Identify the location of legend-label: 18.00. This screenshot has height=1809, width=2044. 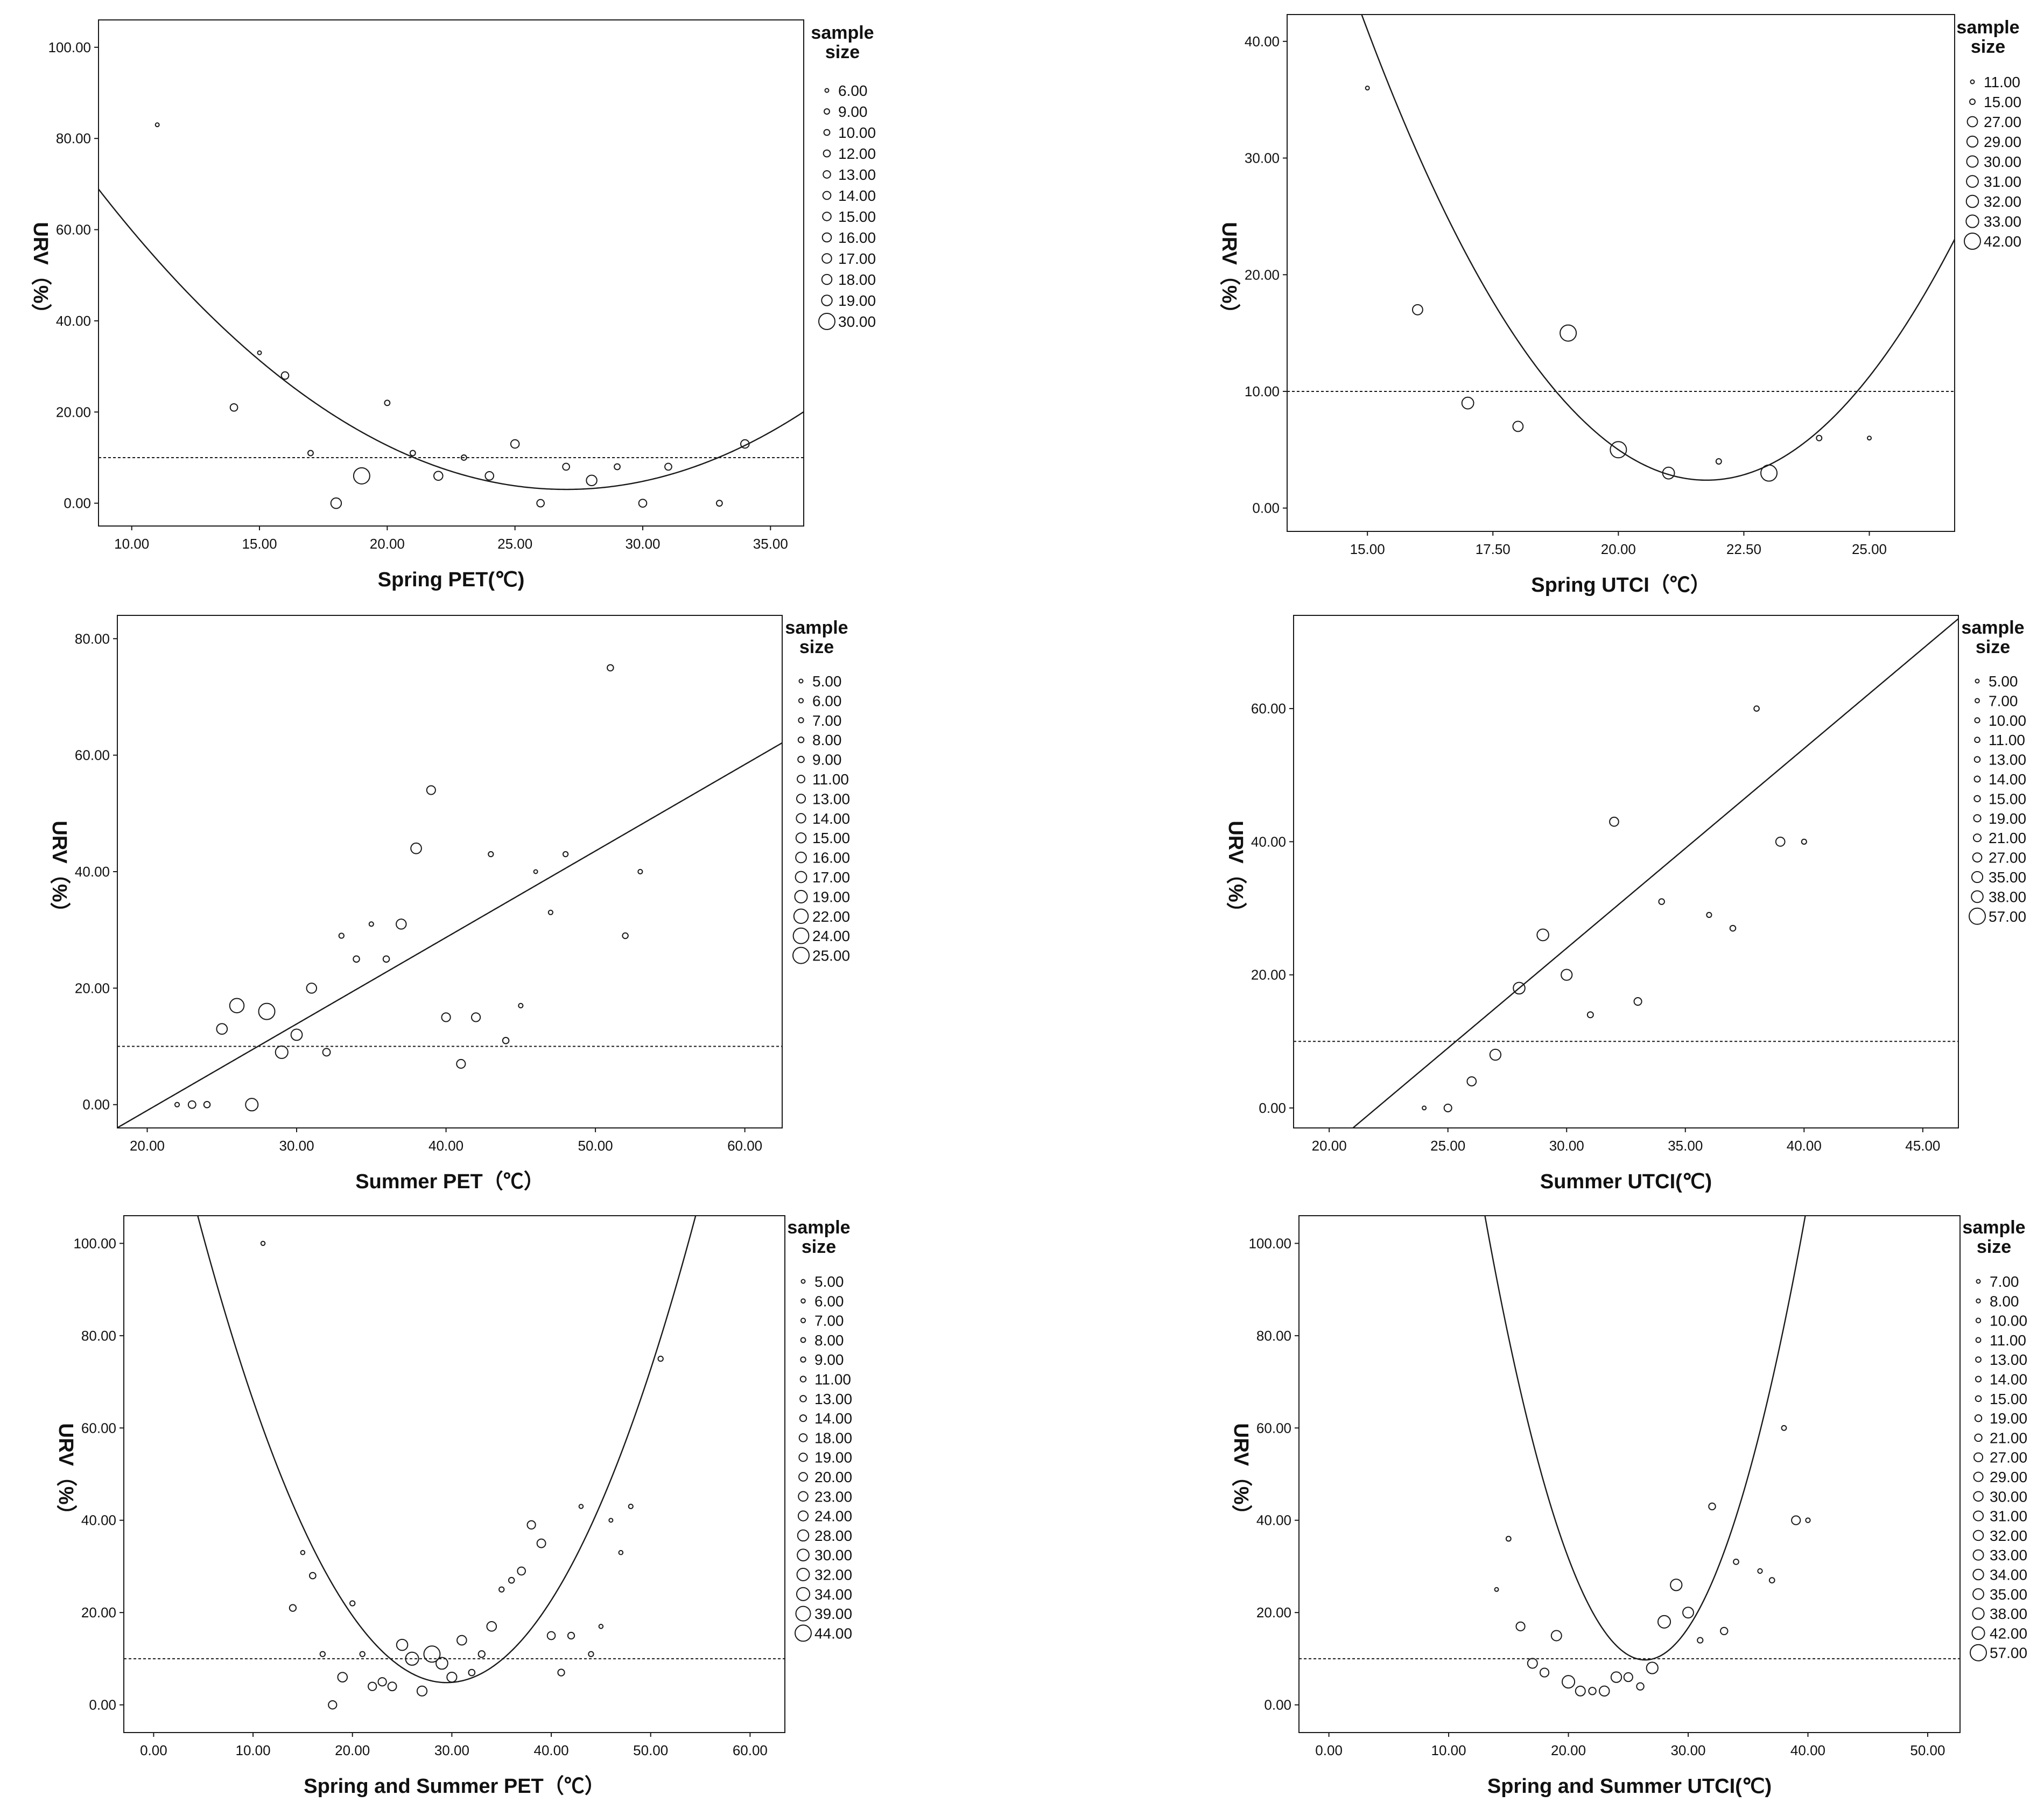
(833, 1437).